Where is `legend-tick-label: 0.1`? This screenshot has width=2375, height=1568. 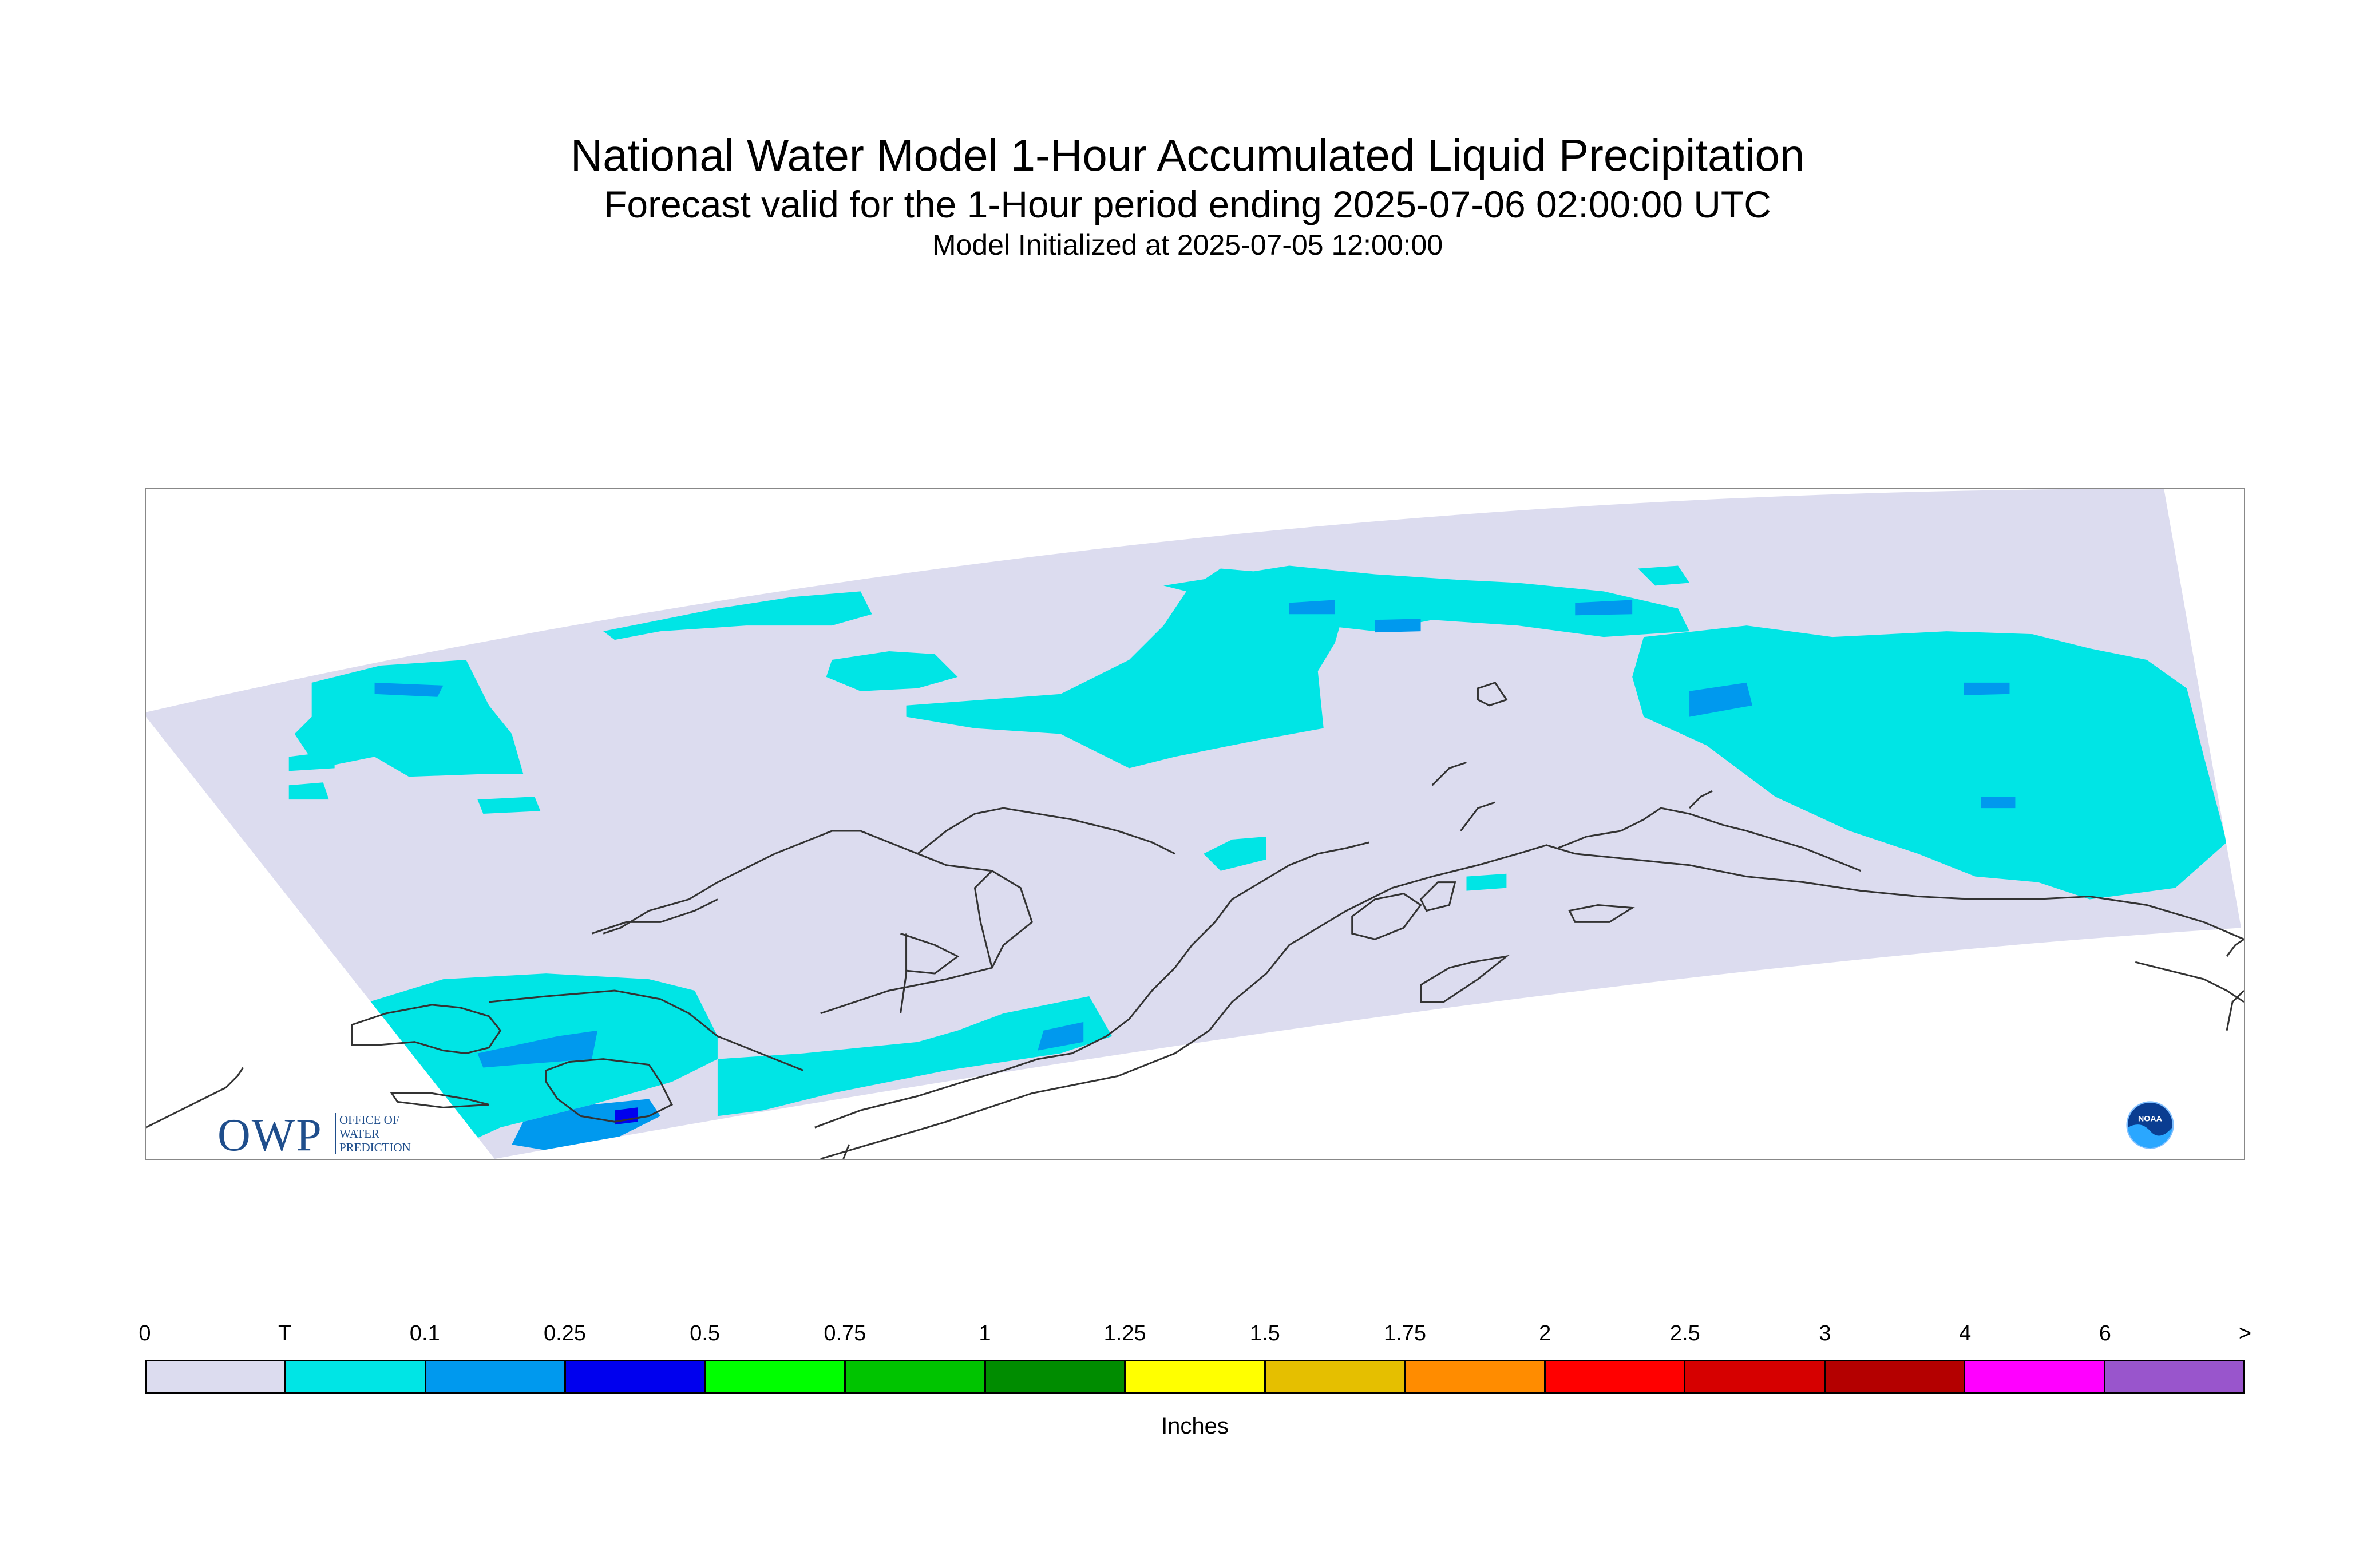
legend-tick-label: 0.1 is located at coordinates (424, 1333).